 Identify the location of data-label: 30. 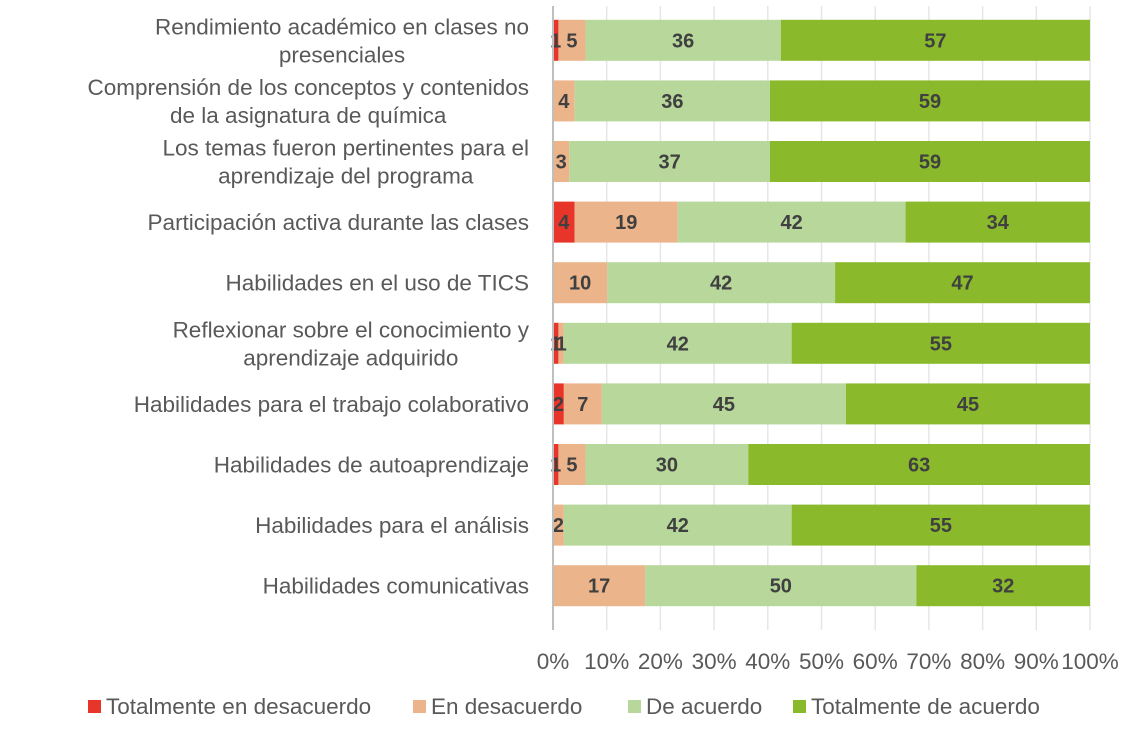
(667, 466).